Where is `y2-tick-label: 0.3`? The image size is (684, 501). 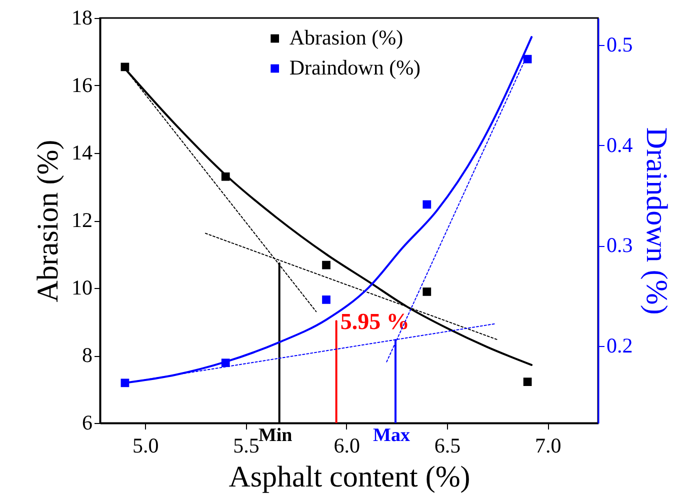
y2-tick-label: 0.3 is located at coordinates (619, 245).